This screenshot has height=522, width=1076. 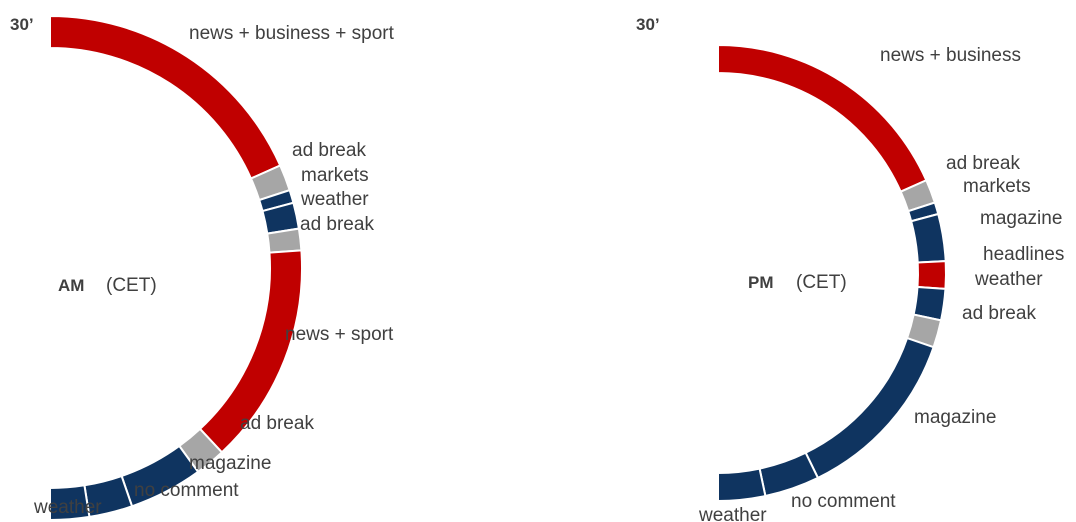 I want to click on pm-segment-magazine, so click(x=928, y=238).